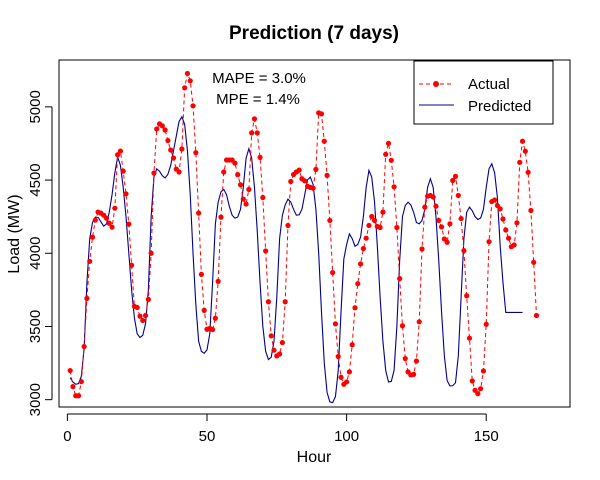 The height and width of the screenshot is (480, 600). Describe the element at coordinates (258, 99) in the screenshot. I see `mpe-annotation: MPE = 1.4%` at that location.